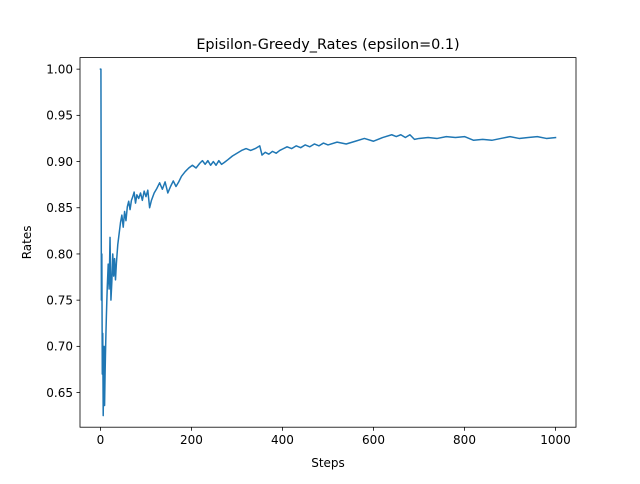 The image size is (640, 484). I want to click on x-tick-label: 0, so click(101, 440).